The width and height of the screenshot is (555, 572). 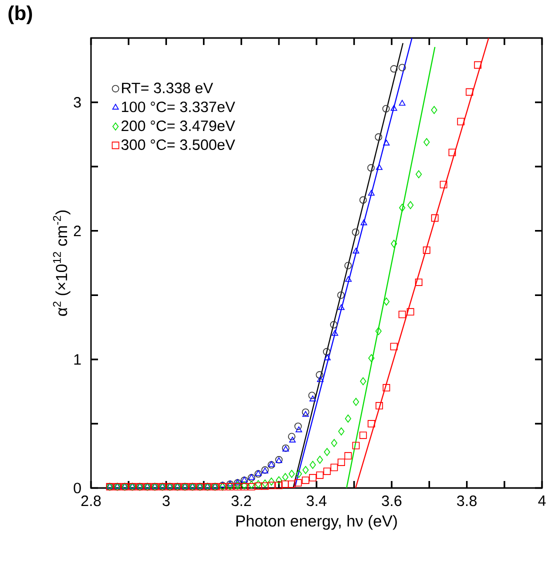 I want to click on x-tick-label: 3.8, so click(x=467, y=501).